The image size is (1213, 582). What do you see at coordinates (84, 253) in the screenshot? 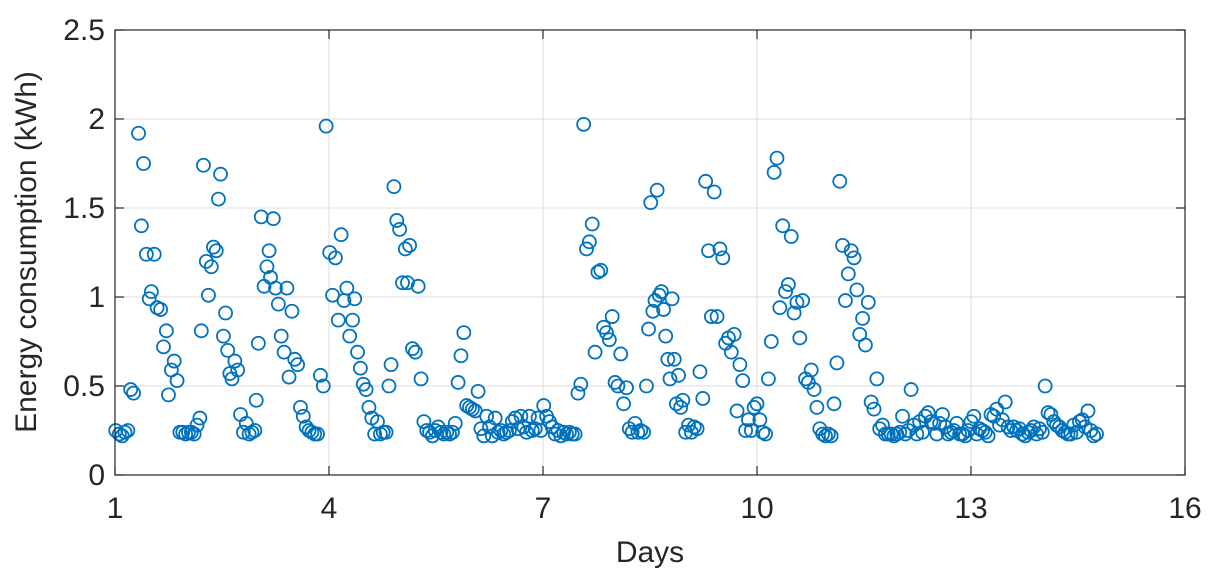
I see `y-tick-labels: 0 0.5 1 1.5 2 2.5` at bounding box center [84, 253].